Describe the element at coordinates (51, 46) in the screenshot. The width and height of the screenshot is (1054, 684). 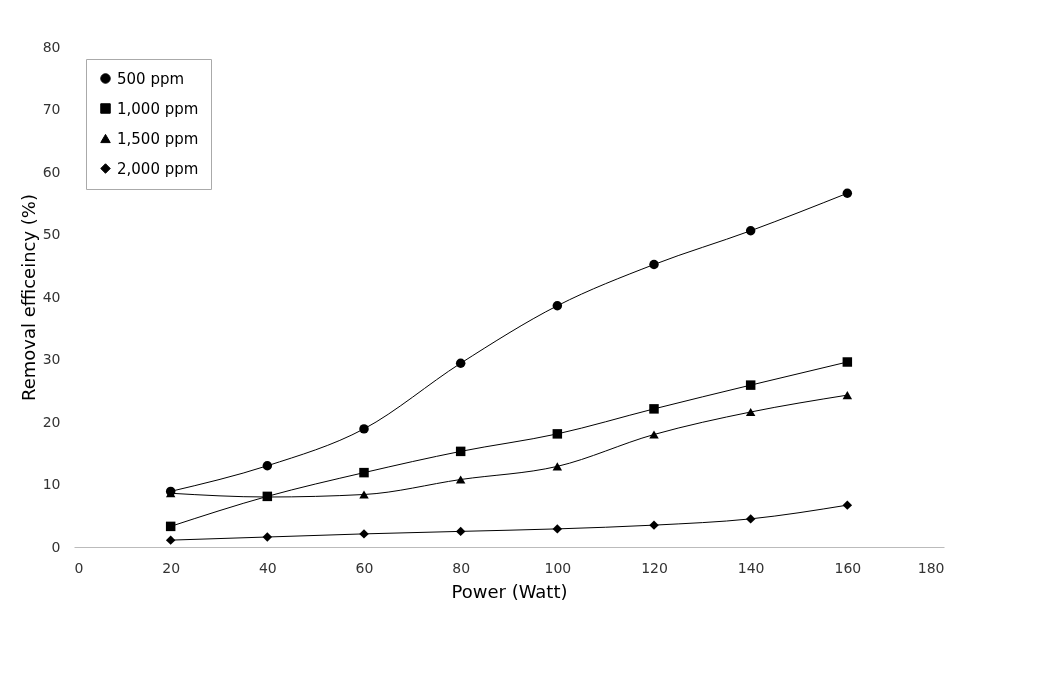
I see `y-tick-label: 80` at that location.